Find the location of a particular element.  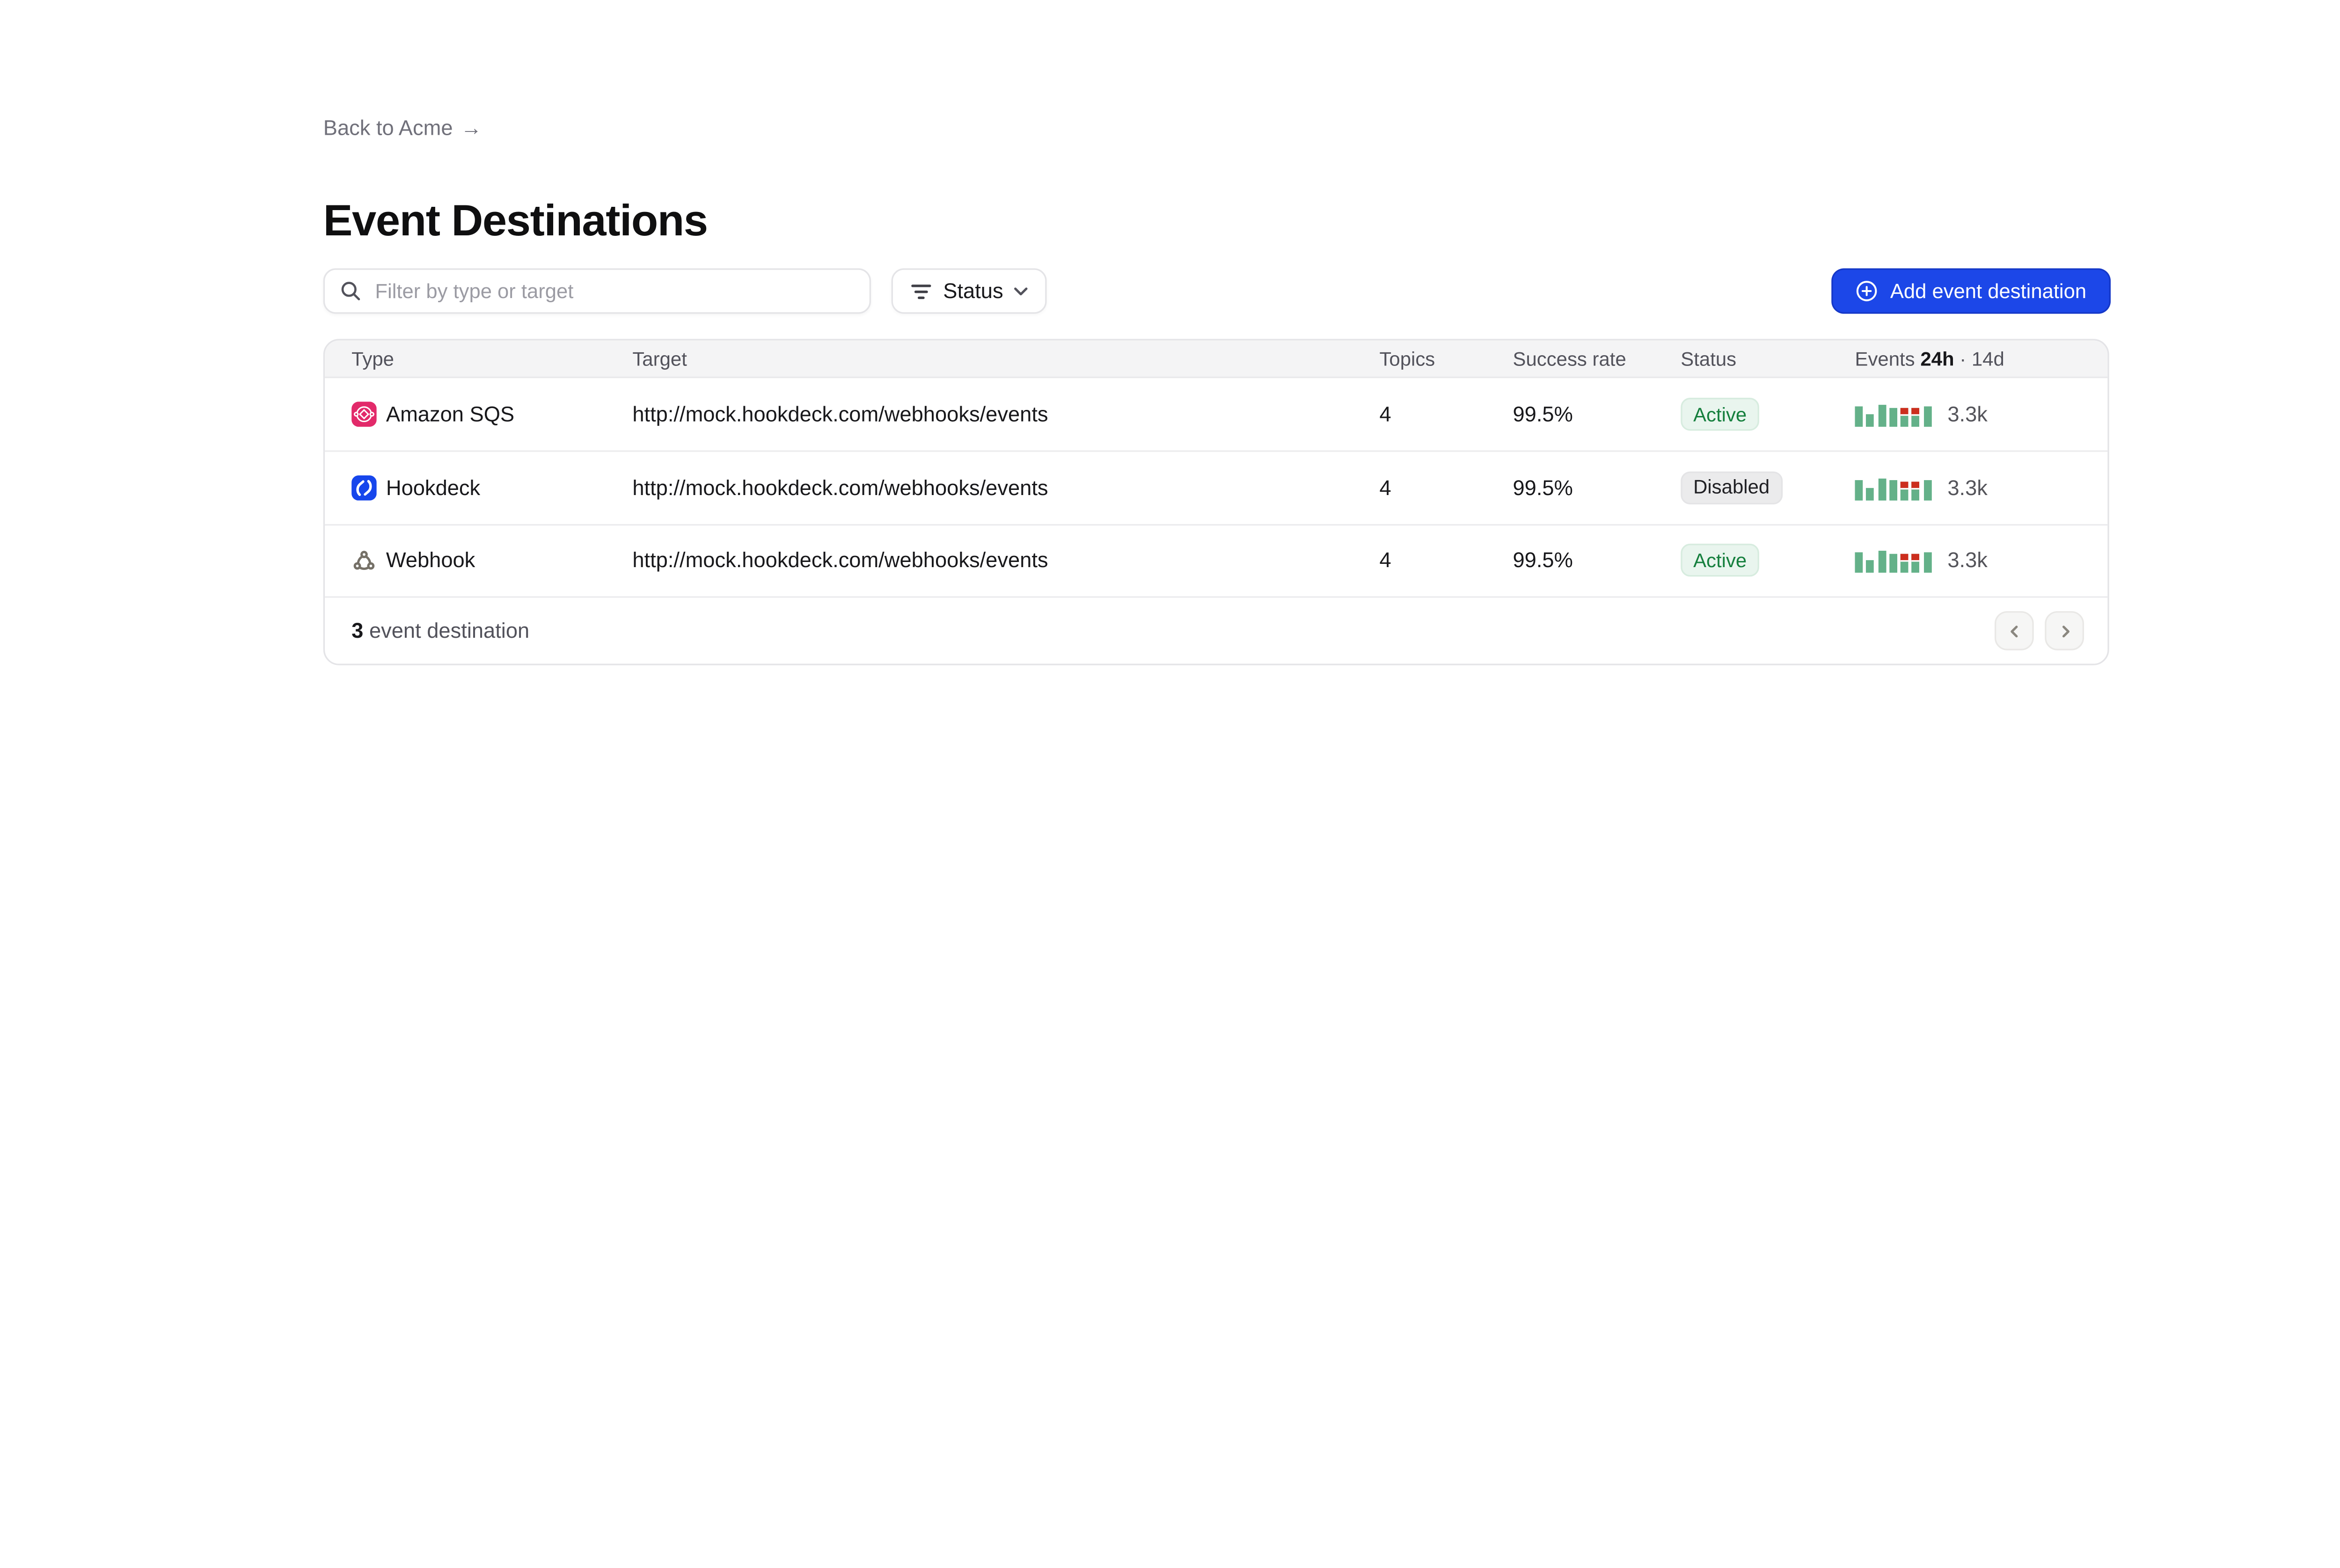

chevron-down-icon is located at coordinates (1021, 291).